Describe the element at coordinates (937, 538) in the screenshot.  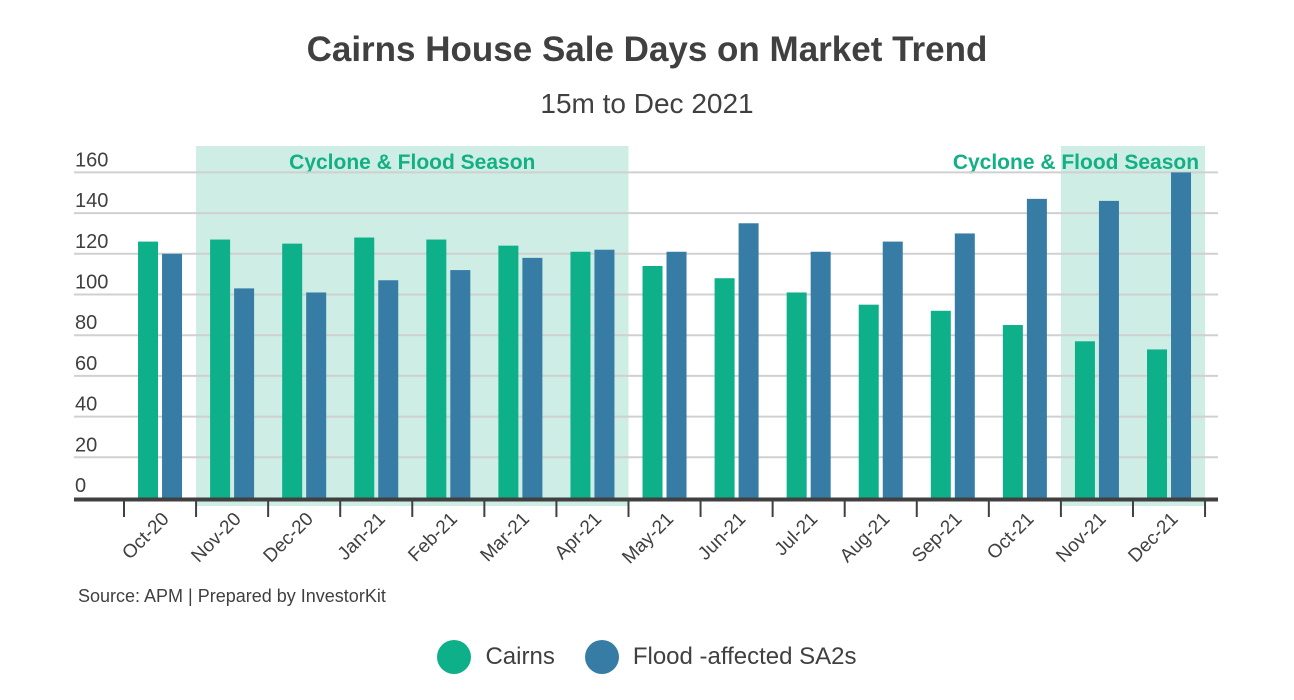
I see `x-tick-label: Sep-21` at that location.